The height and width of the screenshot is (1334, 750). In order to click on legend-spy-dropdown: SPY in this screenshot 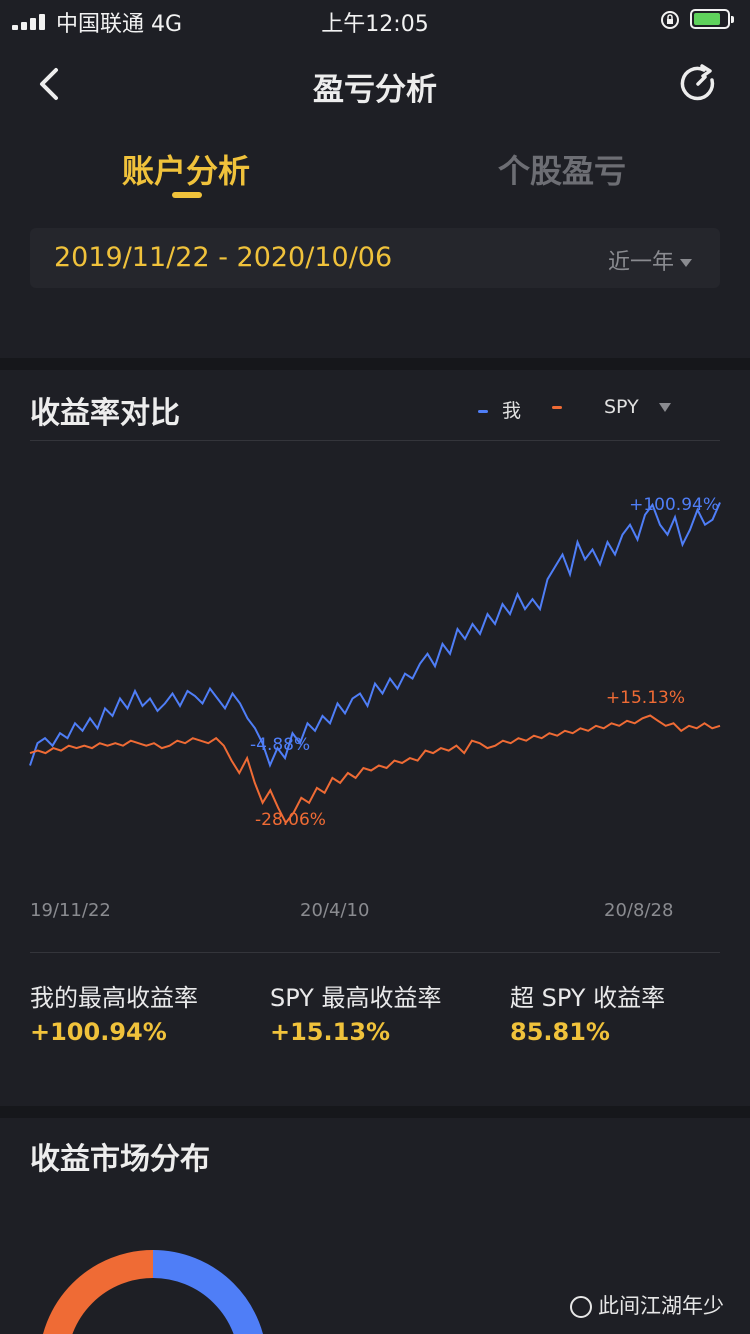, I will do `click(611, 407)`.